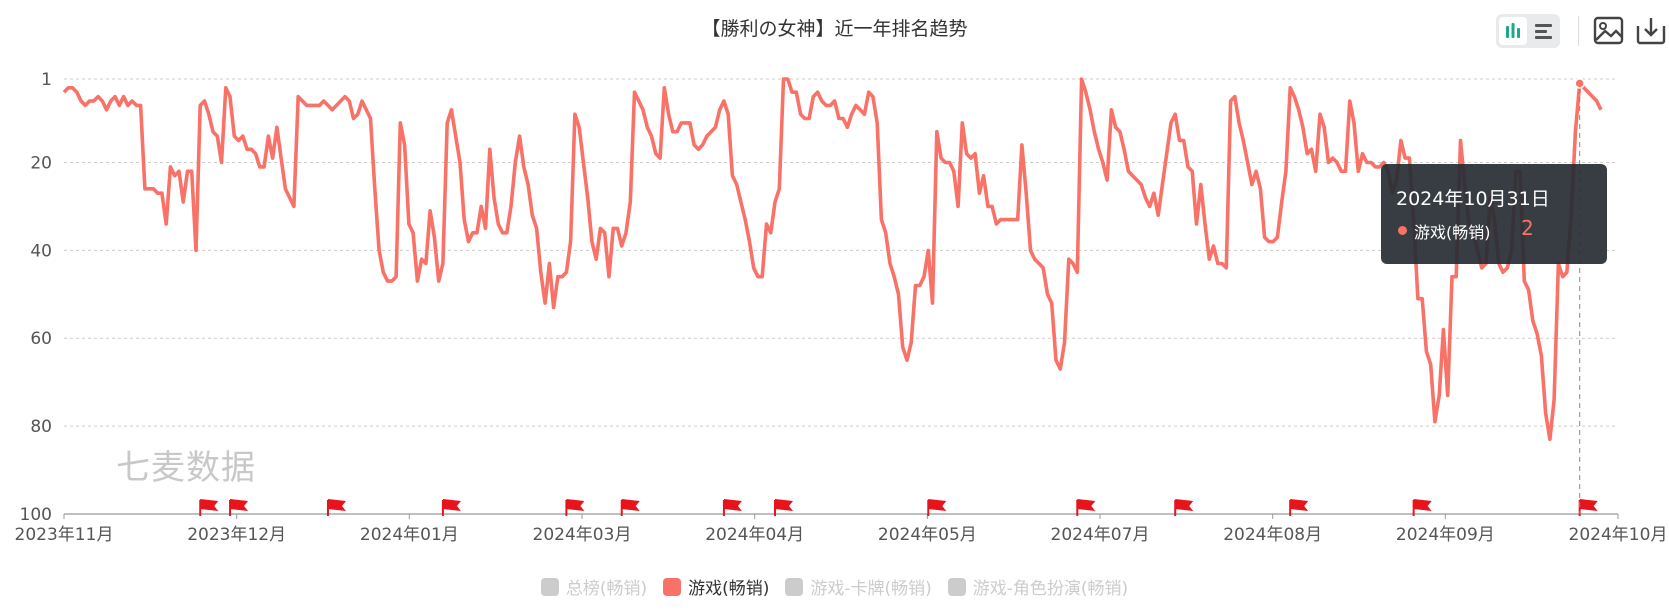 The image size is (1669, 615). What do you see at coordinates (582, 535) in the screenshot?
I see `x-tick-label: 2024年03月` at bounding box center [582, 535].